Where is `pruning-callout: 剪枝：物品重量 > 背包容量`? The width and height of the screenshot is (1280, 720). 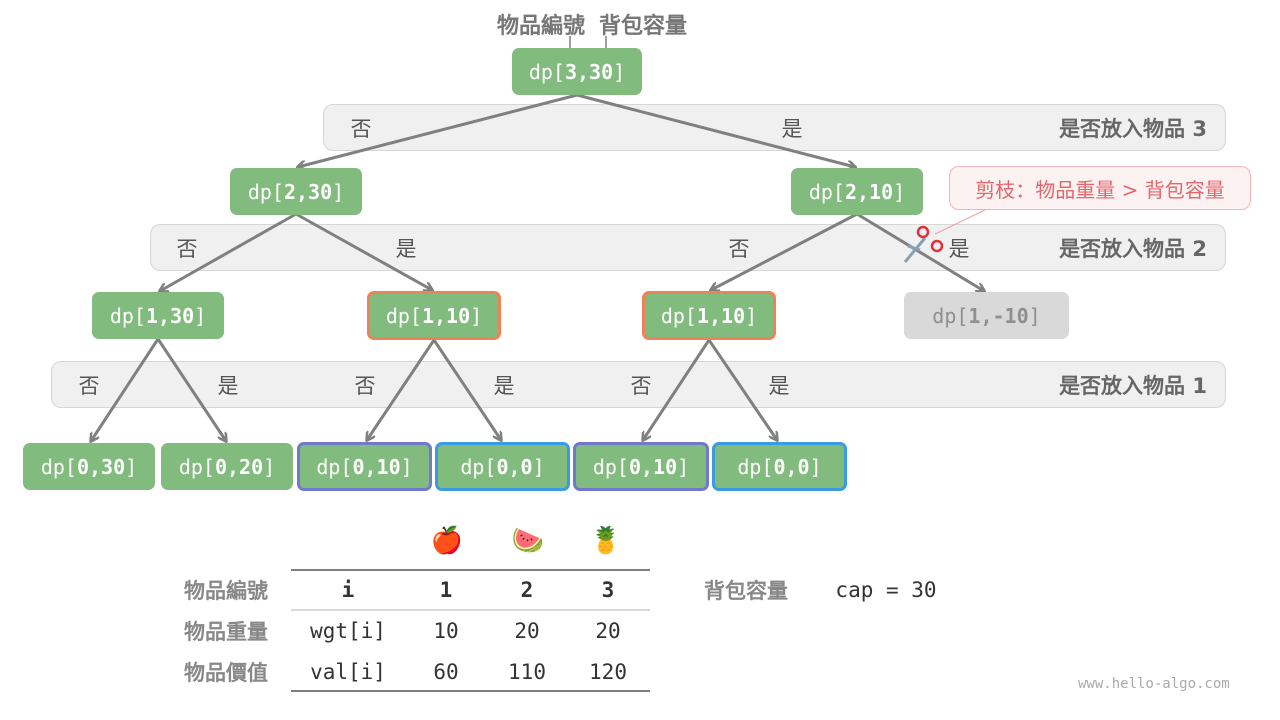
pruning-callout: 剪枝：物品重量 > 背包容量 is located at coordinates (1100, 188).